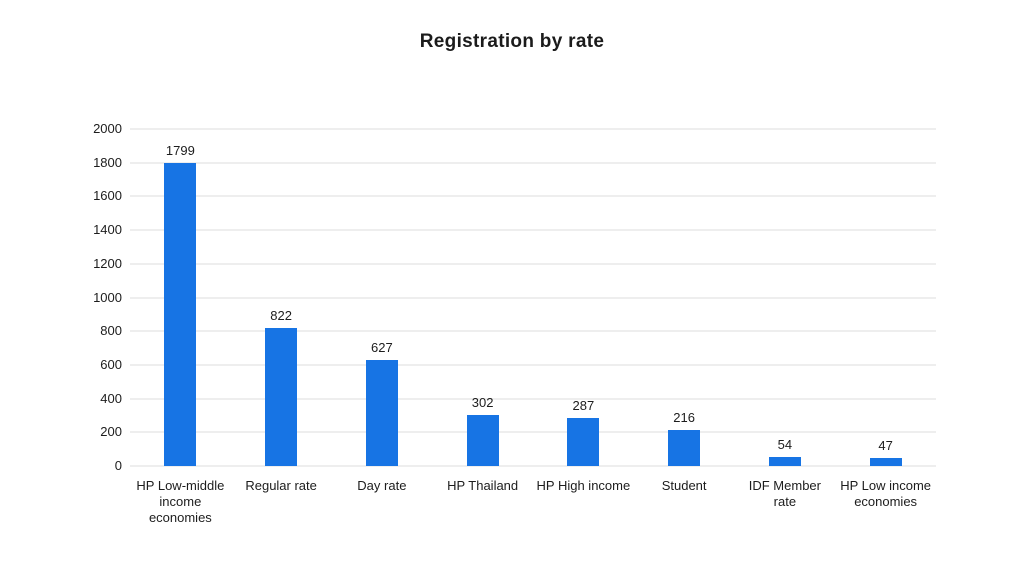 Image resolution: width=1024 pixels, height=576 pixels. Describe the element at coordinates (281, 315) in the screenshot. I see `bar-value-label: 822` at that location.